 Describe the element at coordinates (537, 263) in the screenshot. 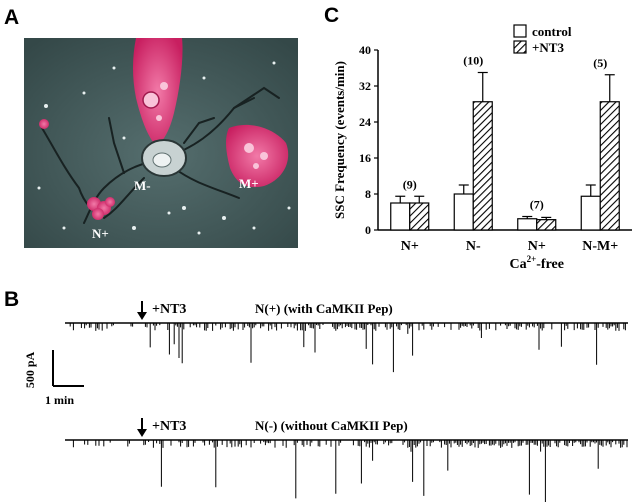

I see `category-sublabel: Ca2+-free` at that location.